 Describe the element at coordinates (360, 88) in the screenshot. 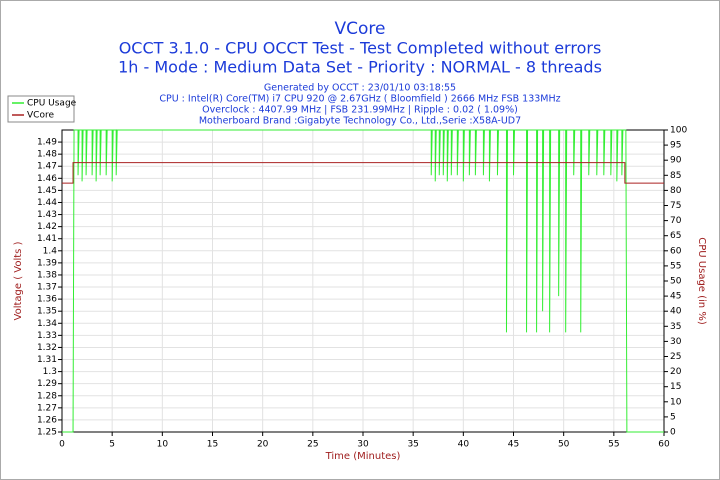

I see `info-line: Generated by OCCT : 23/01/10 03:18:55` at that location.